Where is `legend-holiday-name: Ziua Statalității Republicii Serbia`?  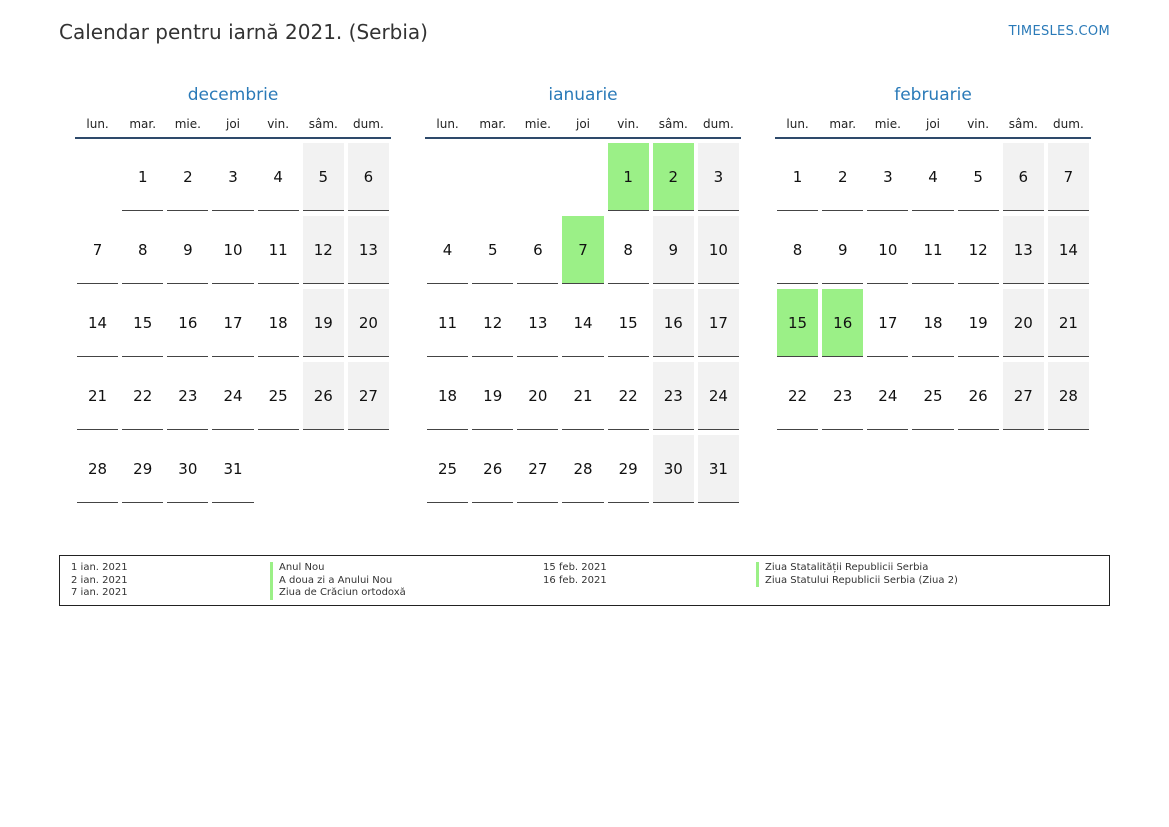 legend-holiday-name: Ziua Statalității Republicii Serbia is located at coordinates (857, 568).